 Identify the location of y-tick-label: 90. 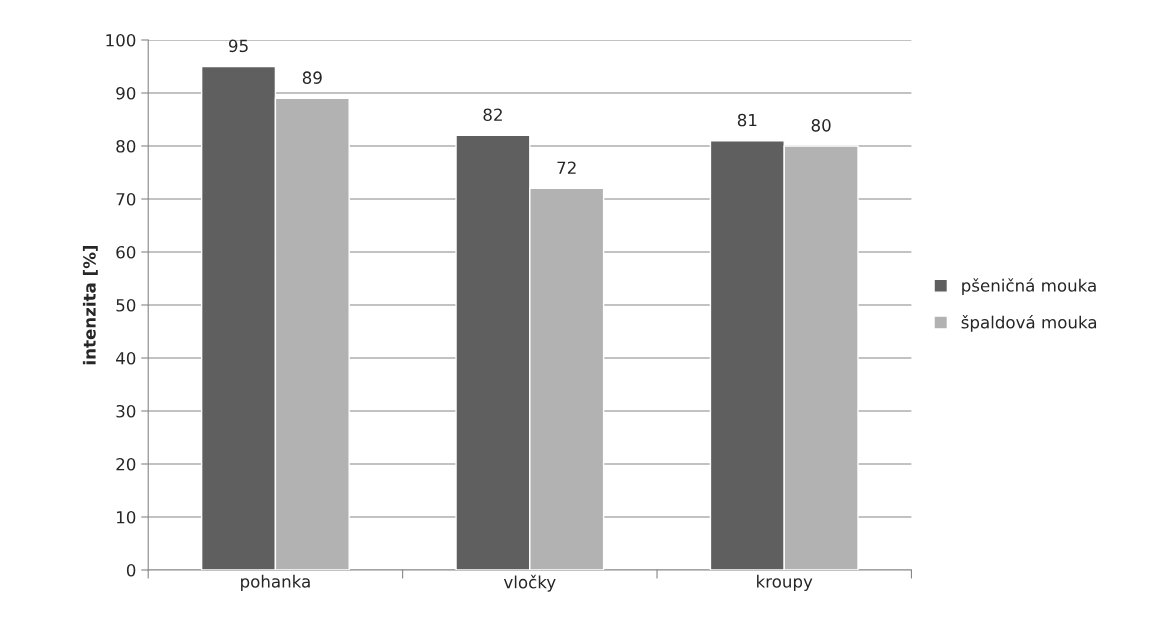
(126, 93).